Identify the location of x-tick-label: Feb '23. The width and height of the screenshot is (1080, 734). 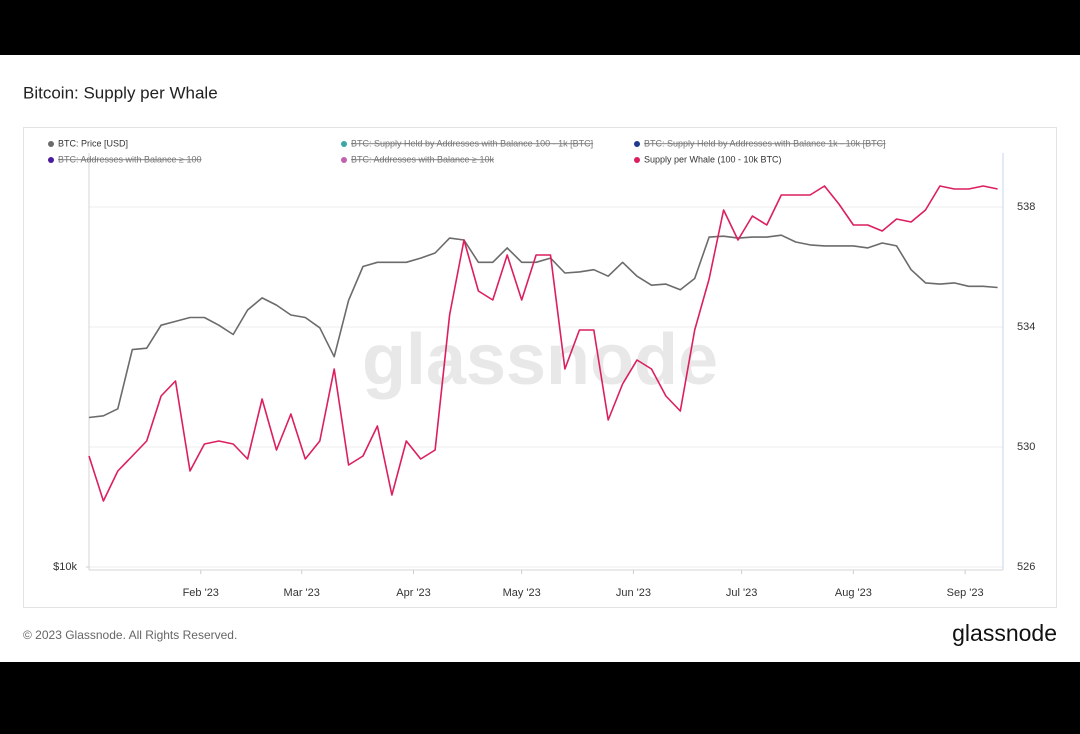
(201, 593).